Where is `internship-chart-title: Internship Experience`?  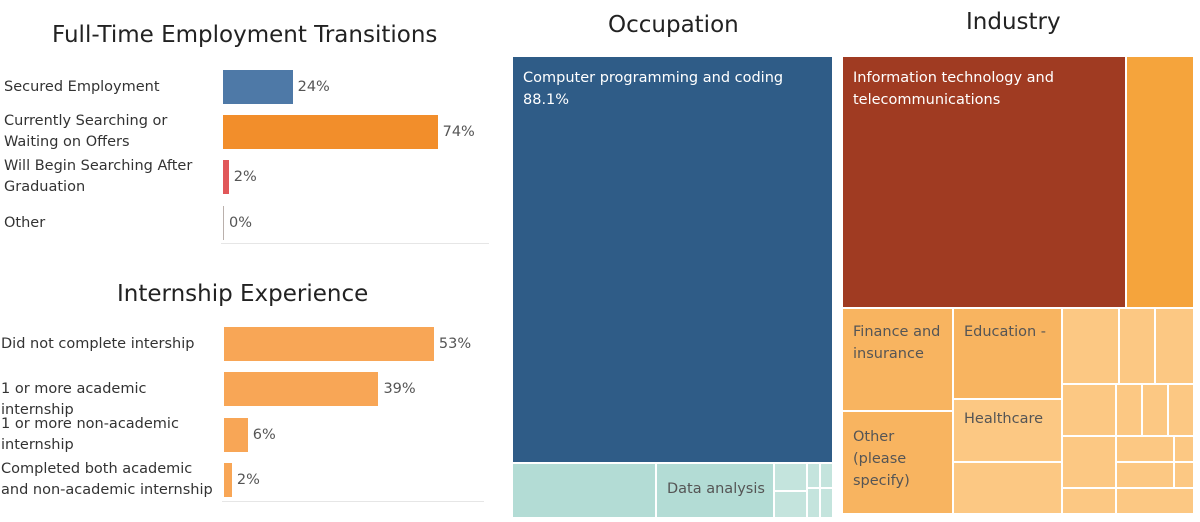
internship-chart-title: Internship Experience is located at coordinates (243, 294).